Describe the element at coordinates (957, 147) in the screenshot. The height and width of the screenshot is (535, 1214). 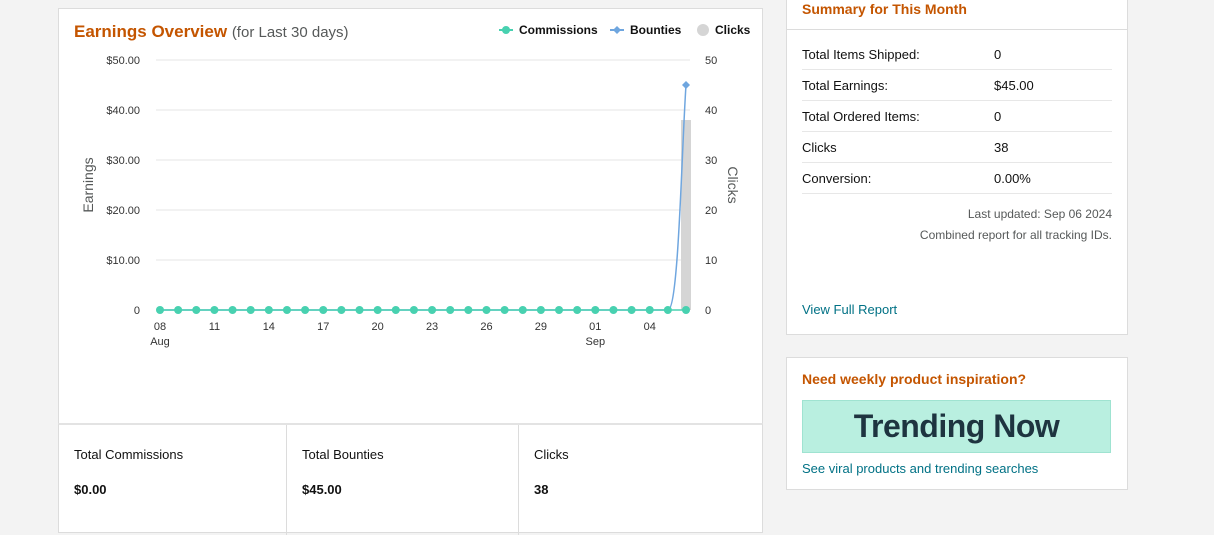
I see `summary-row-clicks: Clicks 38` at that location.